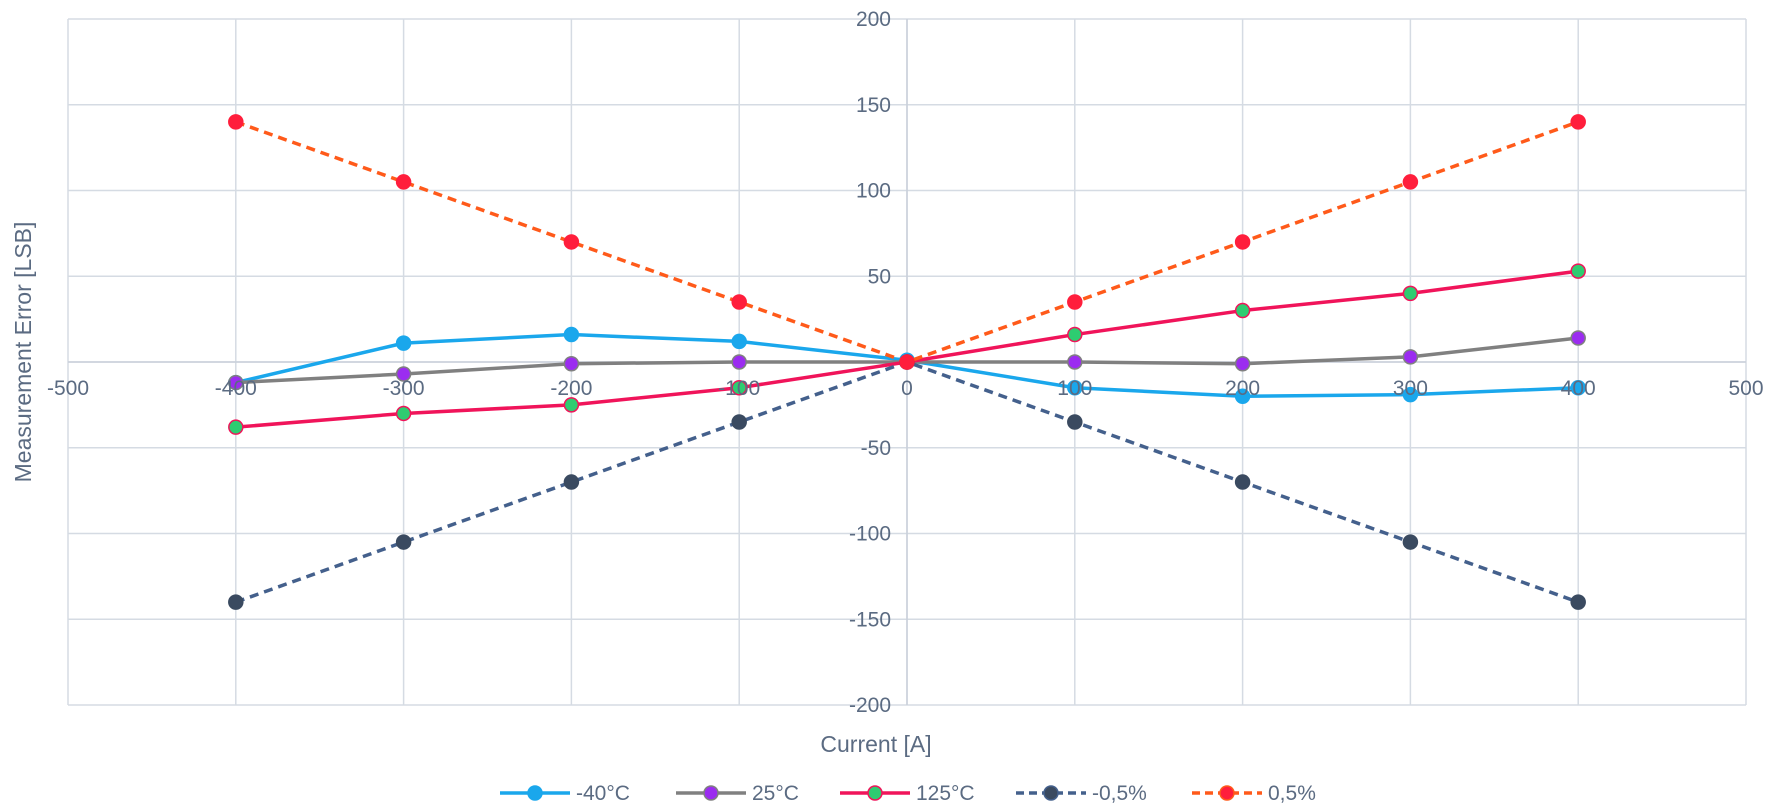 This screenshot has height=806, width=1768. I want to click on x-tick-label: -200, so click(571, 388).